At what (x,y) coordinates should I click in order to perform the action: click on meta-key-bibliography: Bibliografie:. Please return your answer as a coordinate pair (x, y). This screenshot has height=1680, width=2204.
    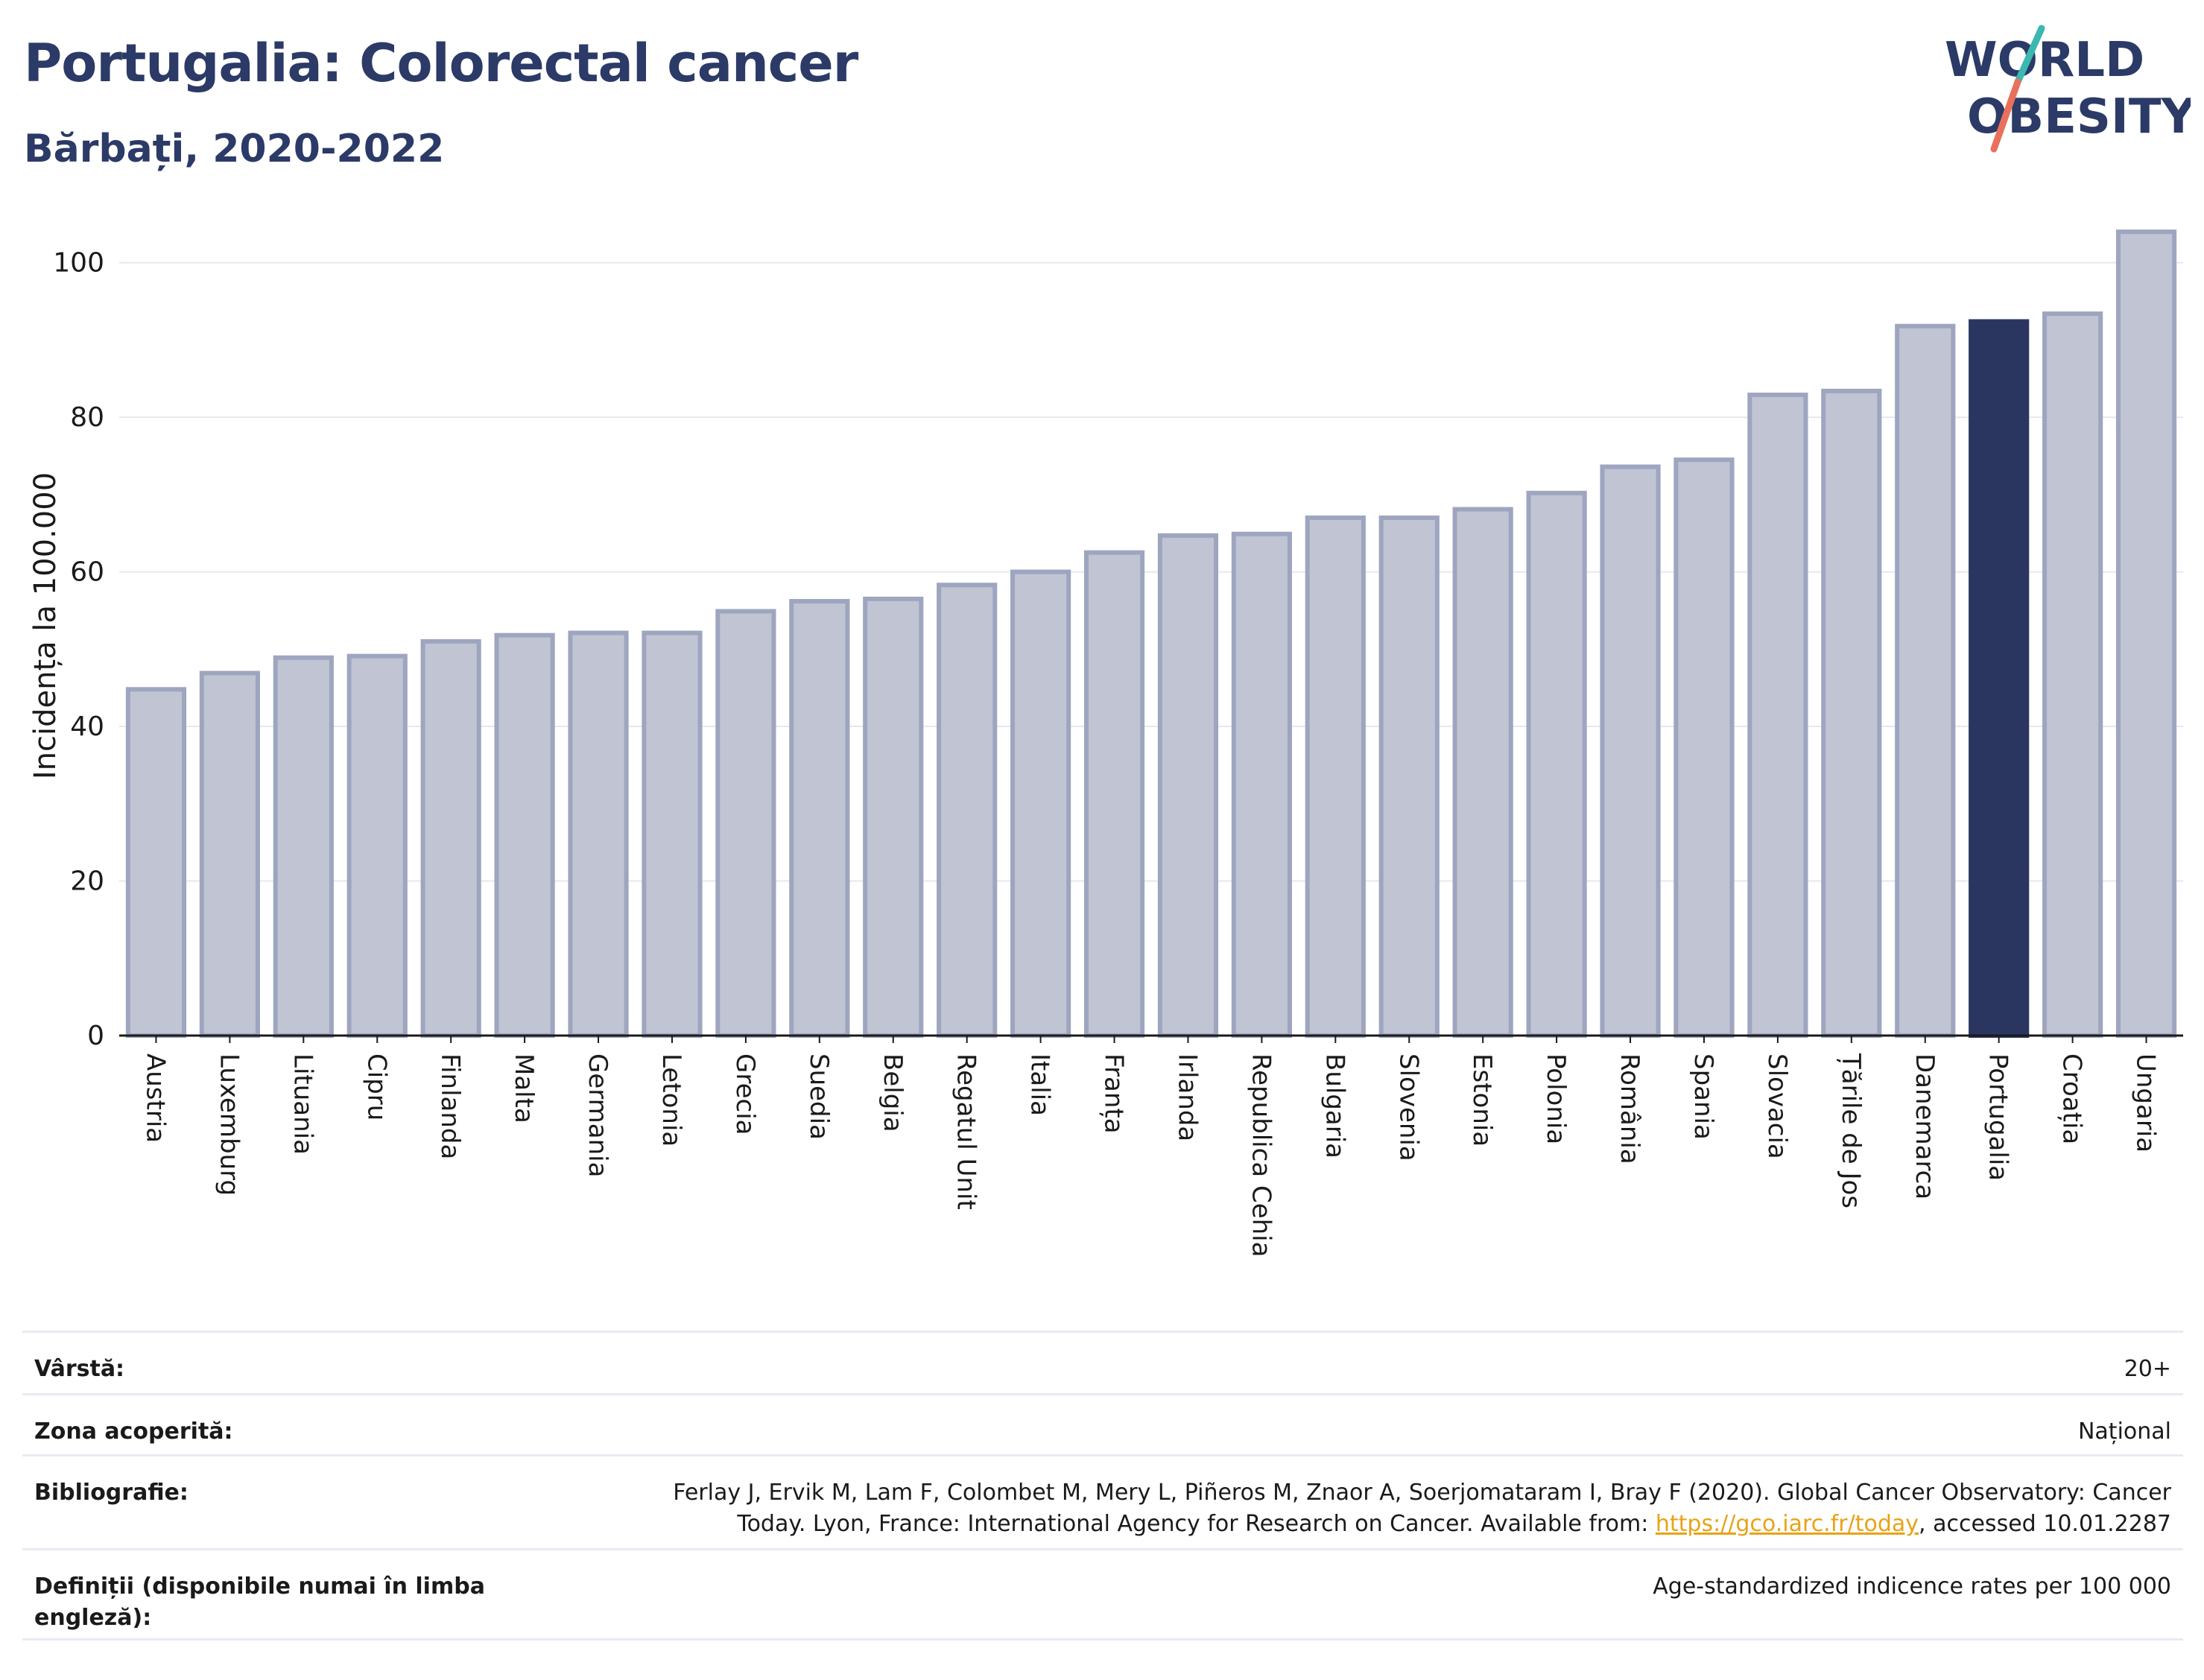
    Looking at the image, I should click on (111, 1493).